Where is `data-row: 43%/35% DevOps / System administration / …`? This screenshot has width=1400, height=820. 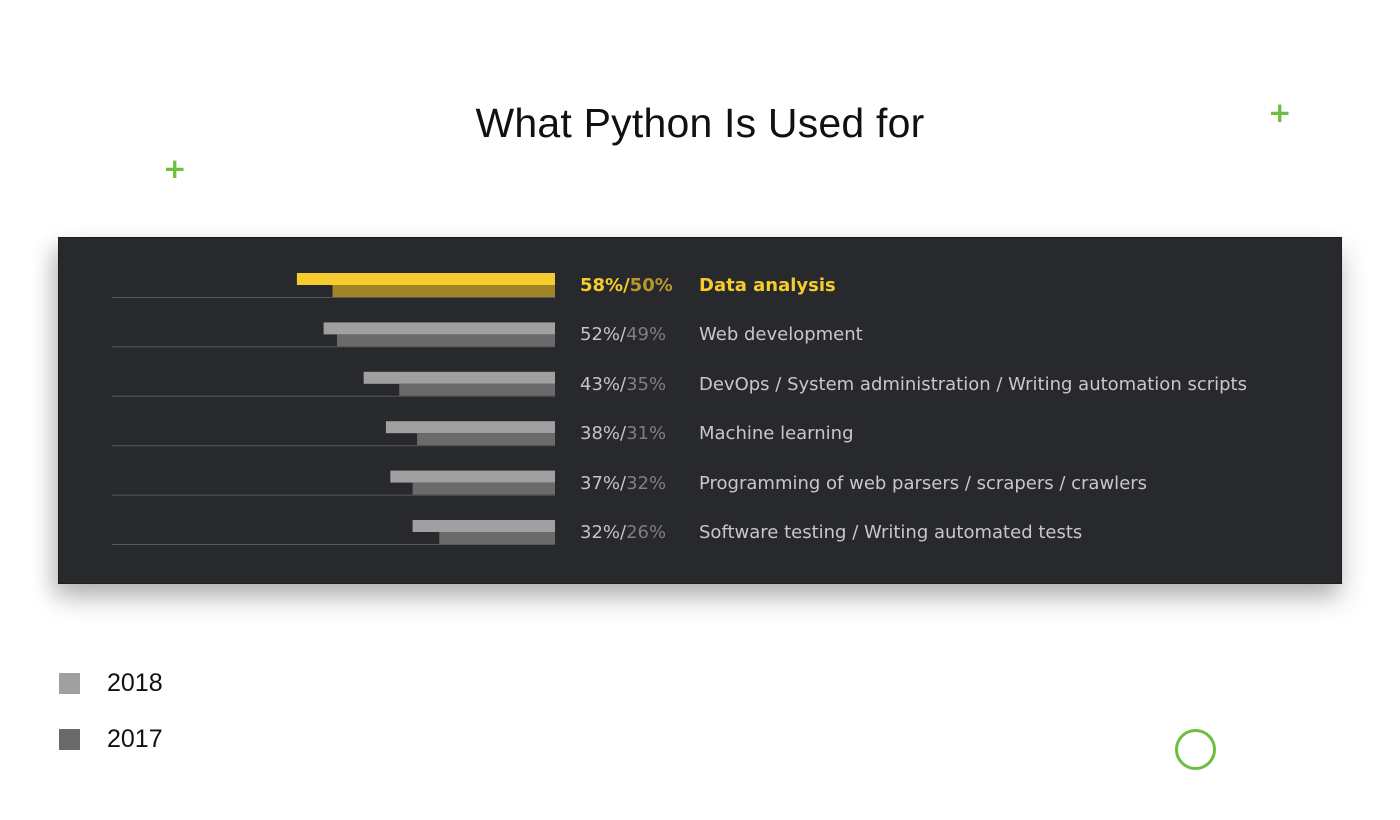
data-row: 43%/35% DevOps / System administration / … is located at coordinates (913, 385).